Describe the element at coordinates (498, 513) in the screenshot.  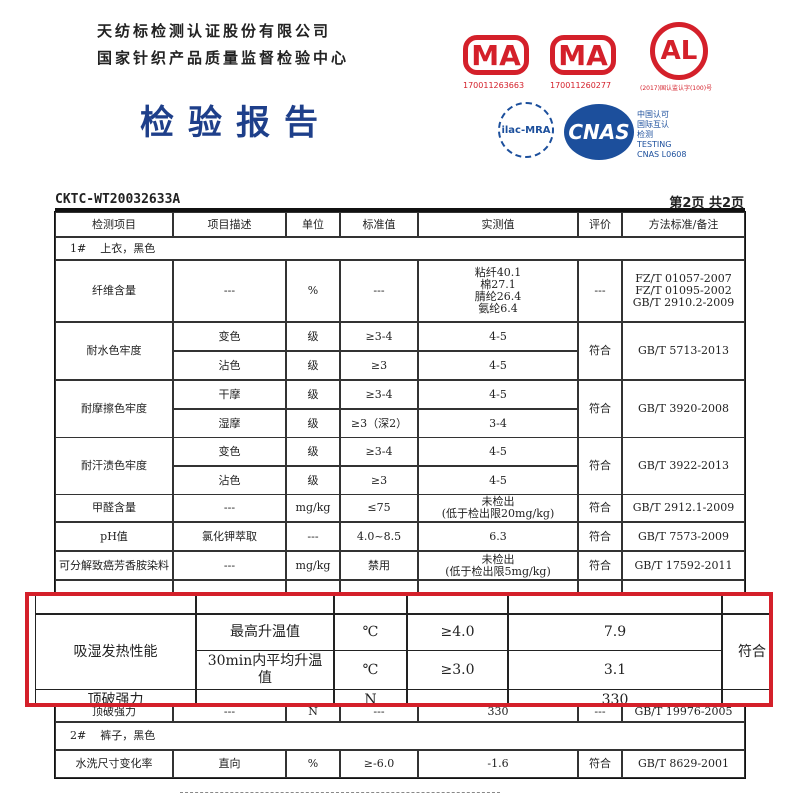
I see `value: (低于检出限20mg/kg)` at that location.